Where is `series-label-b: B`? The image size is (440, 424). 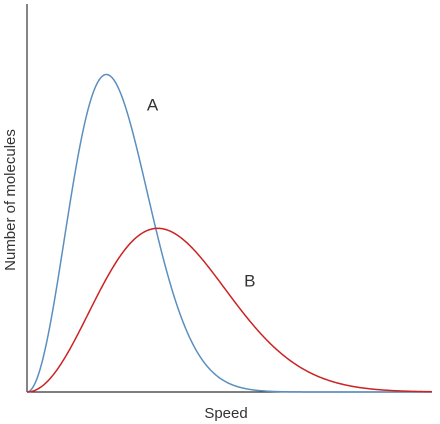
series-label-b: B is located at coordinates (249, 280).